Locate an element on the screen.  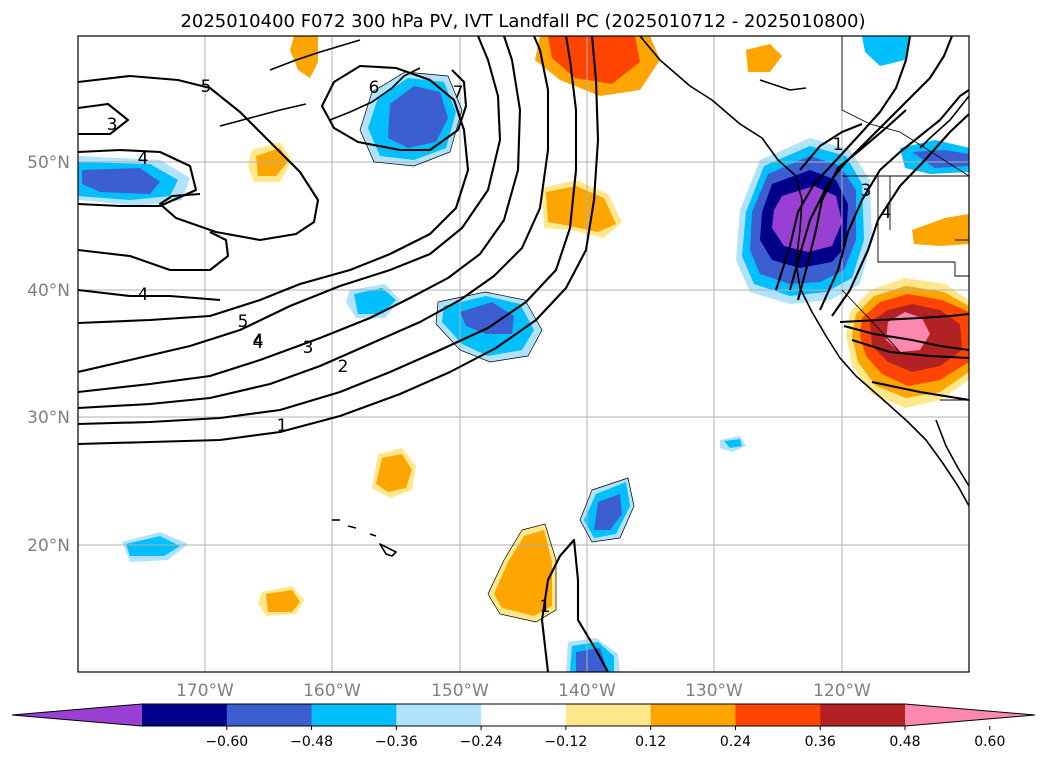
colorbar-extend-low is located at coordinates (77, 715).